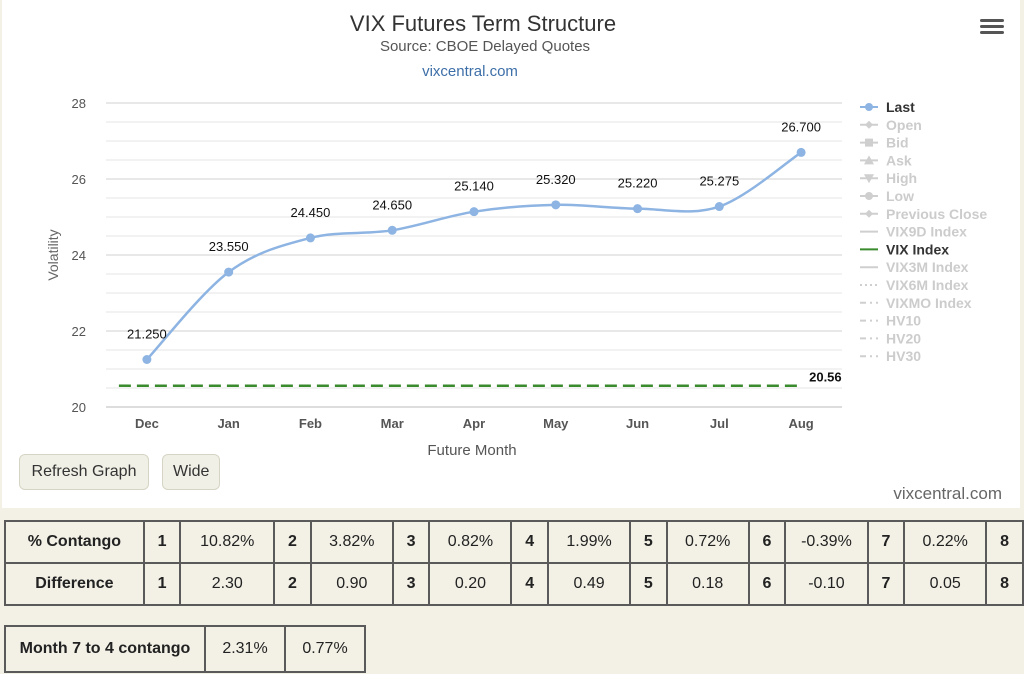 This screenshot has height=674, width=1024. What do you see at coordinates (392, 423) in the screenshot?
I see `x-tick-label: Mar` at bounding box center [392, 423].